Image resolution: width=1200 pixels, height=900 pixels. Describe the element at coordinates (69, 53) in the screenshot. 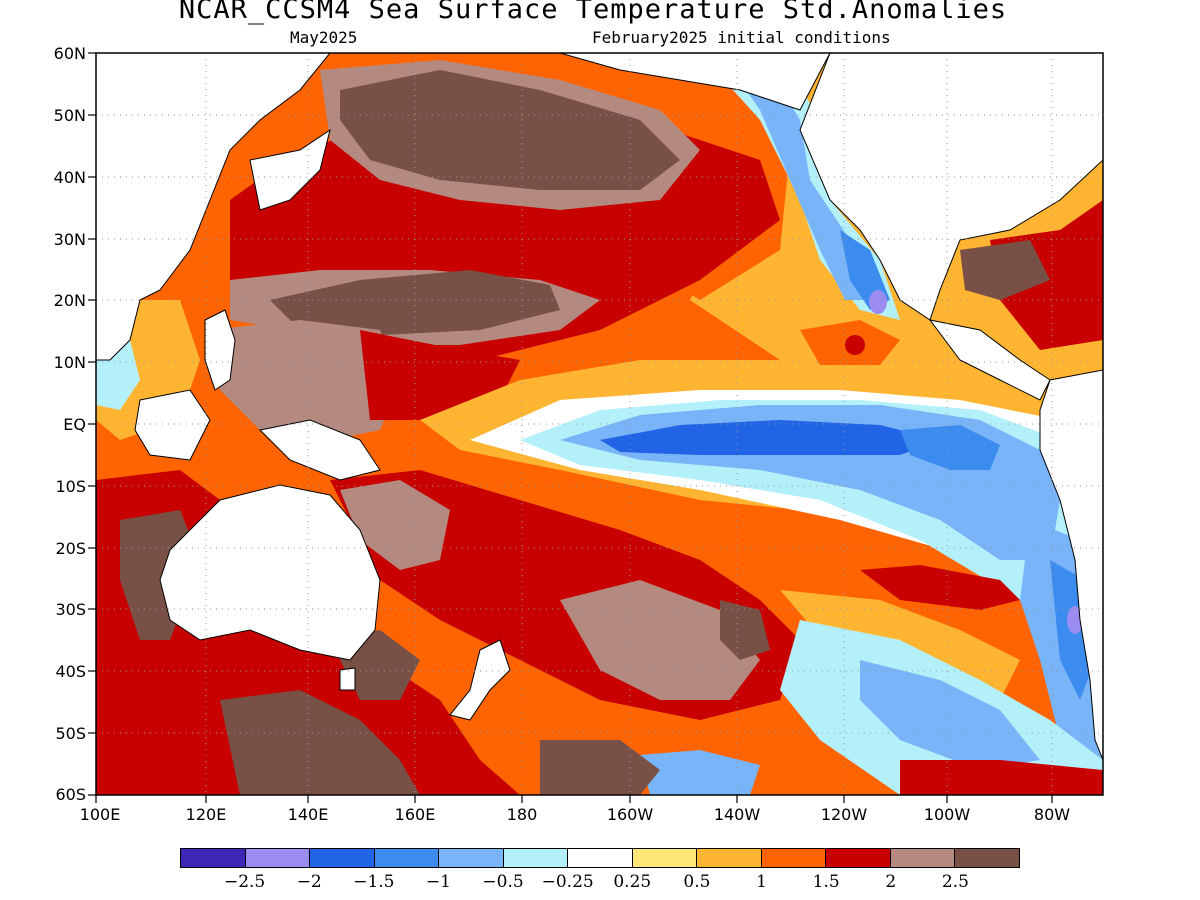

I see `lat-label: 60N` at that location.